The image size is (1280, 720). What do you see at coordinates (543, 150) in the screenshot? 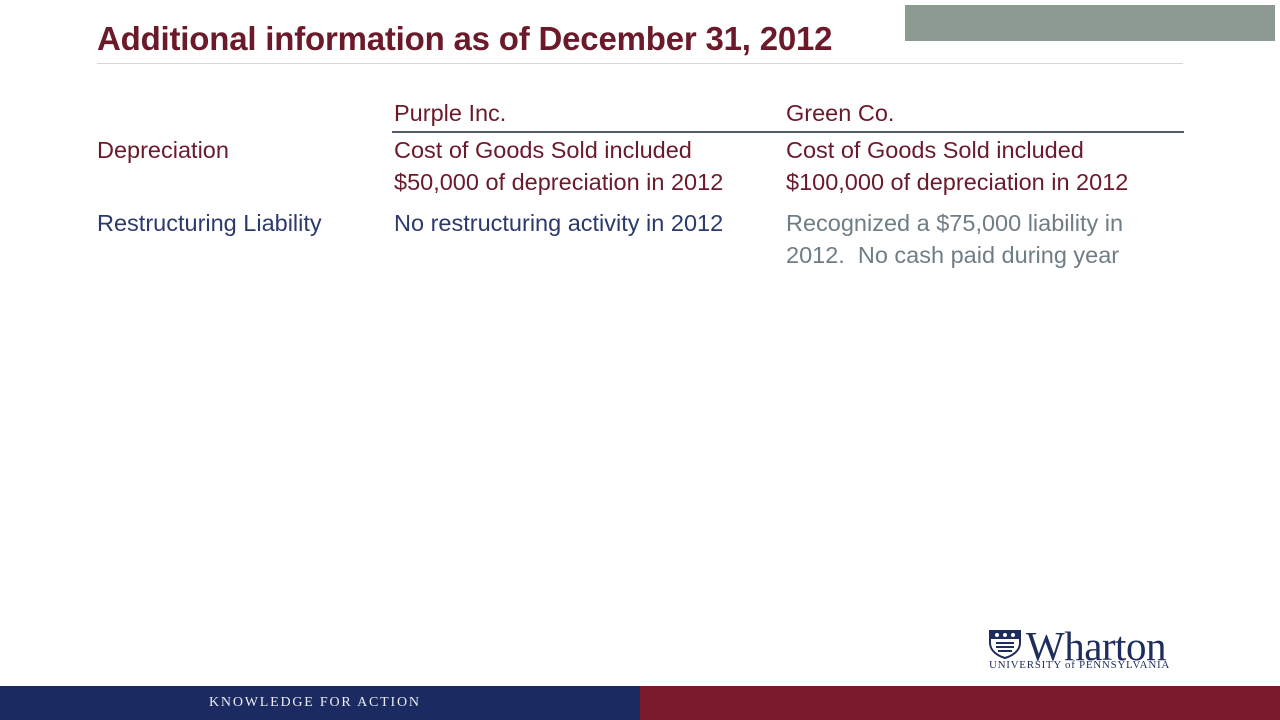
I see `purple-depreciation-line-1: Cost of Goods Sold included` at bounding box center [543, 150].